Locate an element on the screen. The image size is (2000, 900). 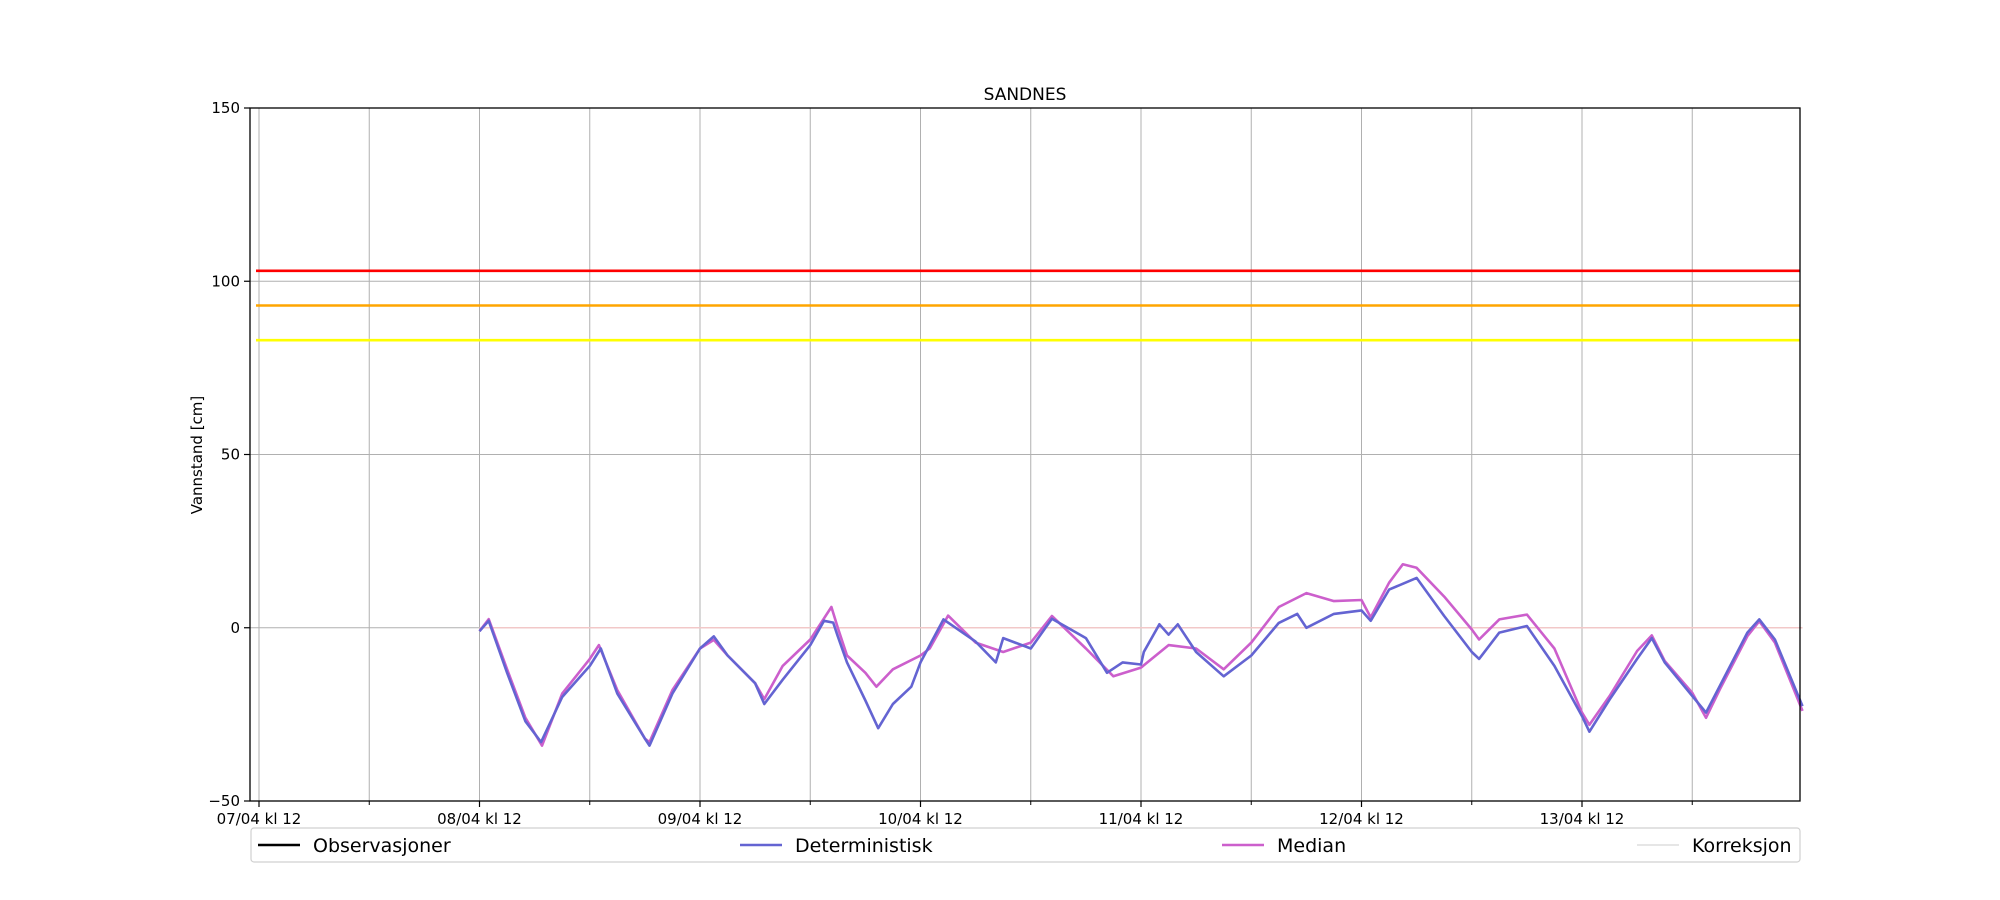
legend-label-observasjoner: Observasjoner is located at coordinates (382, 846).